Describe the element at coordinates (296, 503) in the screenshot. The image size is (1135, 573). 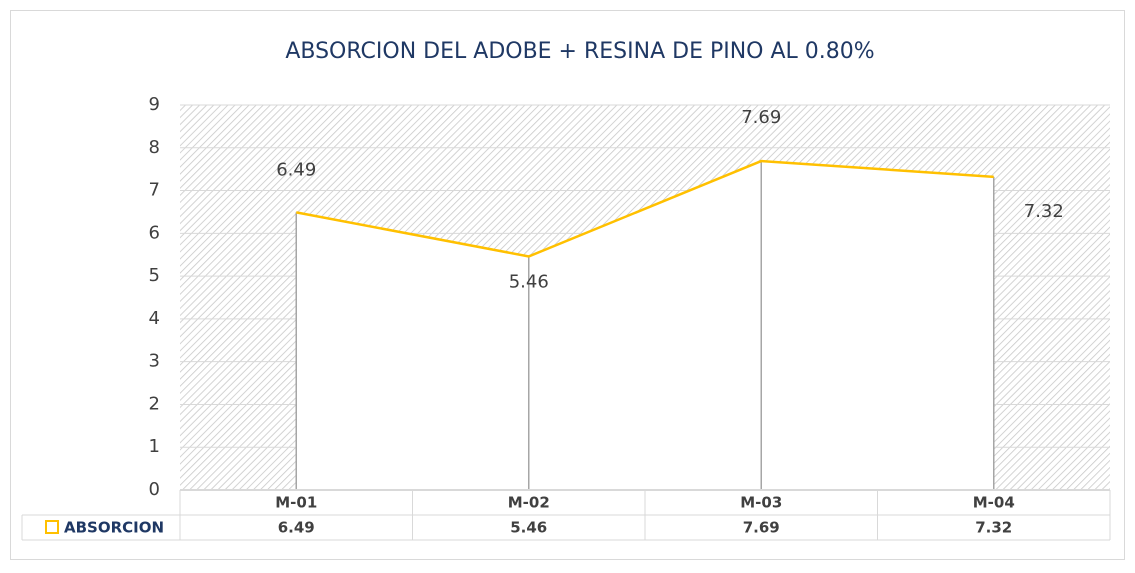
I see `x-tick-label: M-01` at that location.